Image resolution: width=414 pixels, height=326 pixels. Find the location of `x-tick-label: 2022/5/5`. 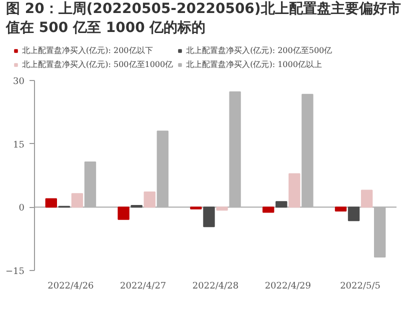

x-tick-label: 2022/5/5 is located at coordinates (360, 287).